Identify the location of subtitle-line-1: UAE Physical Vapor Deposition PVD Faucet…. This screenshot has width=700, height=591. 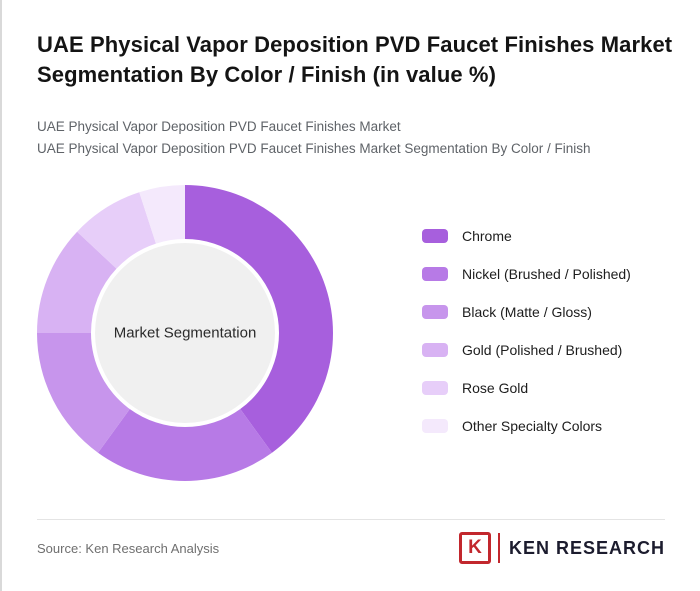
(219, 126).